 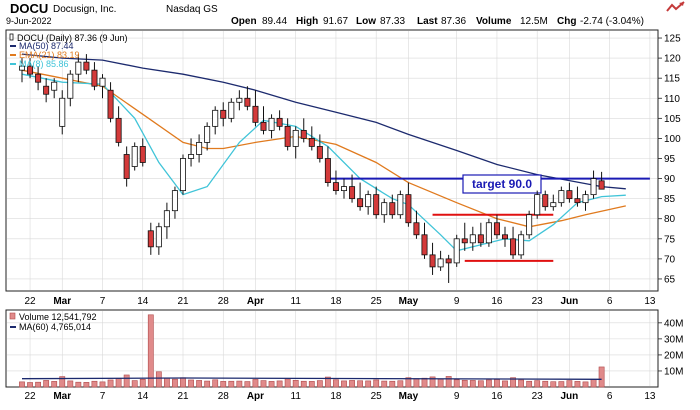 What do you see at coordinates (570, 396) in the screenshot?
I see `volume-x-tick-label: Jun` at bounding box center [570, 396].